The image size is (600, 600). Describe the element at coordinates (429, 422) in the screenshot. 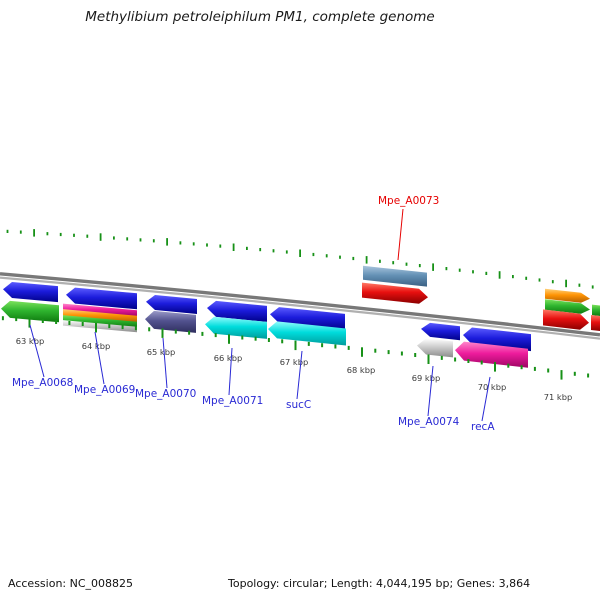

I see `gene-label-Mpe_A0074: Mpe_A0074` at that location.